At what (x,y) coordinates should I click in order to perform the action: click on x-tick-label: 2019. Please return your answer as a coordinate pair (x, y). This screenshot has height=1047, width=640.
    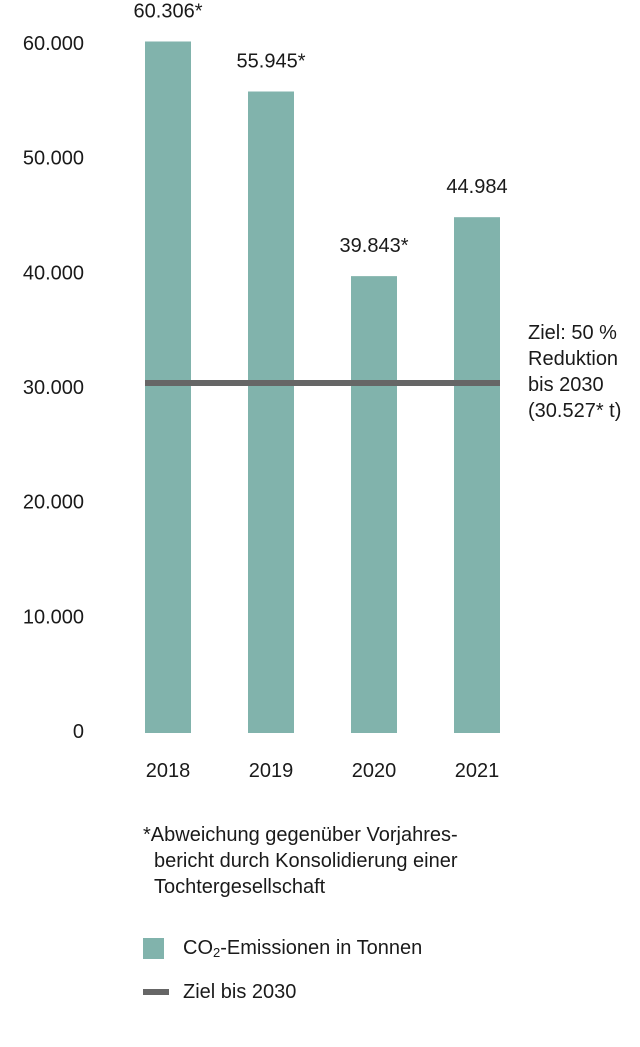
    Looking at the image, I should click on (271, 771).